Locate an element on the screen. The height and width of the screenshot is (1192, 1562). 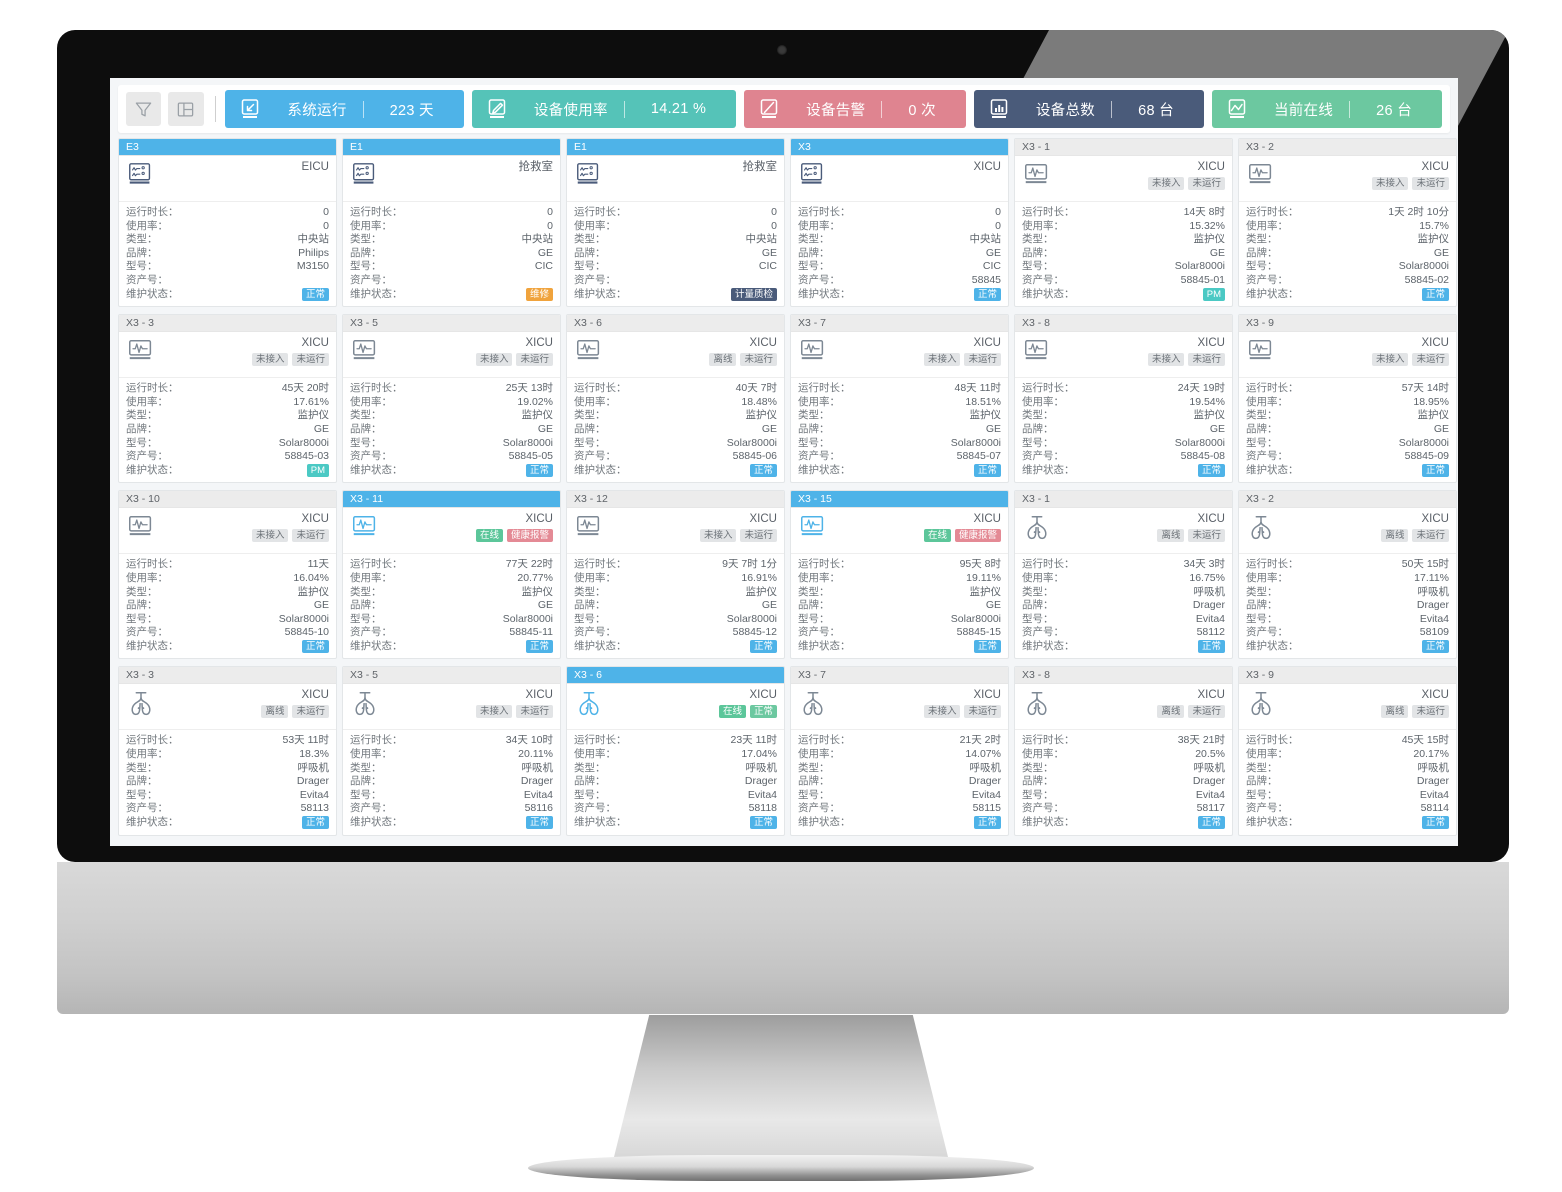
department-label: XICU is located at coordinates (1211, 695).